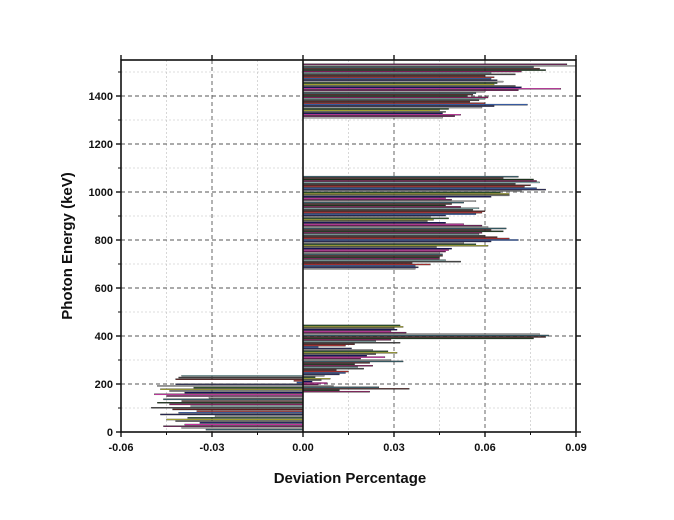 Image resolution: width=674 pixels, height=520 pixels. What do you see at coordinates (101, 193) in the screenshot?
I see `y-tick-label: 1000` at bounding box center [101, 193].